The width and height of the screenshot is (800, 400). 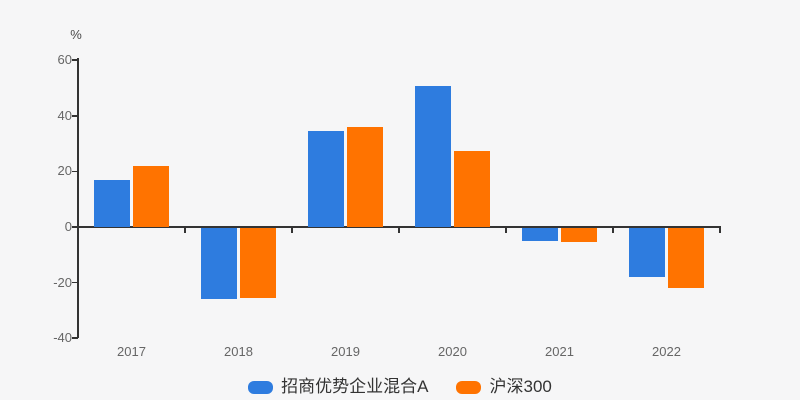 I want to click on x-axis-label: 2019, so click(x=345, y=351).